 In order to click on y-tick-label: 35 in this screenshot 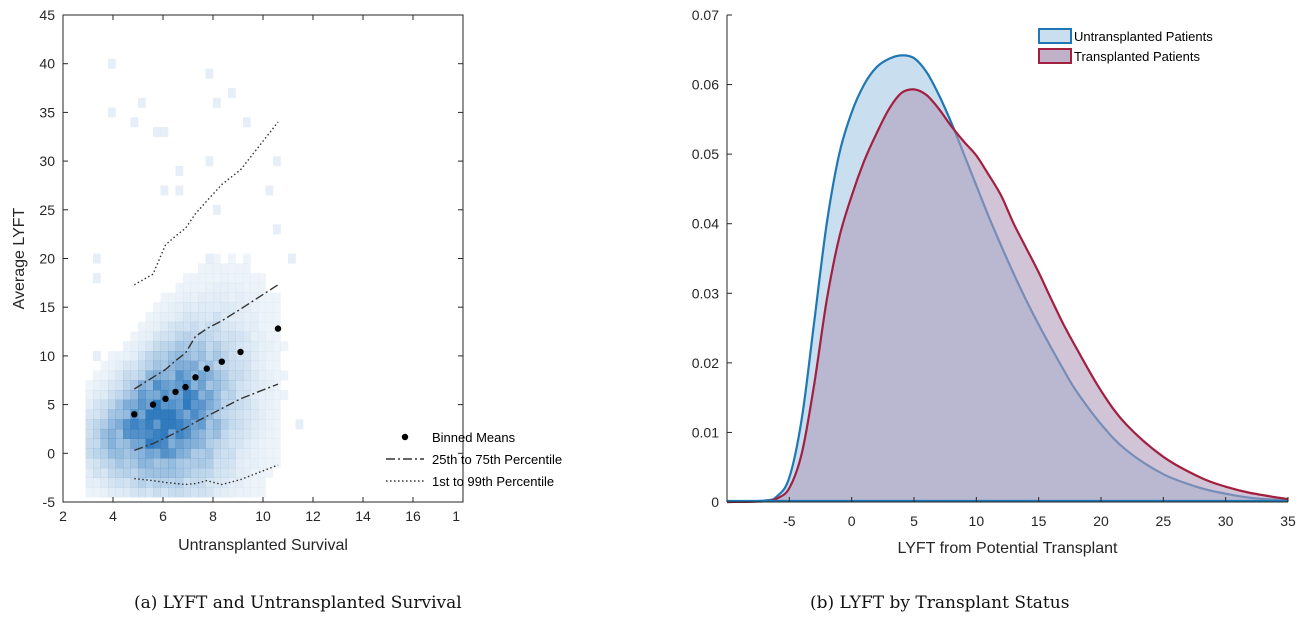, I will do `click(47, 112)`.